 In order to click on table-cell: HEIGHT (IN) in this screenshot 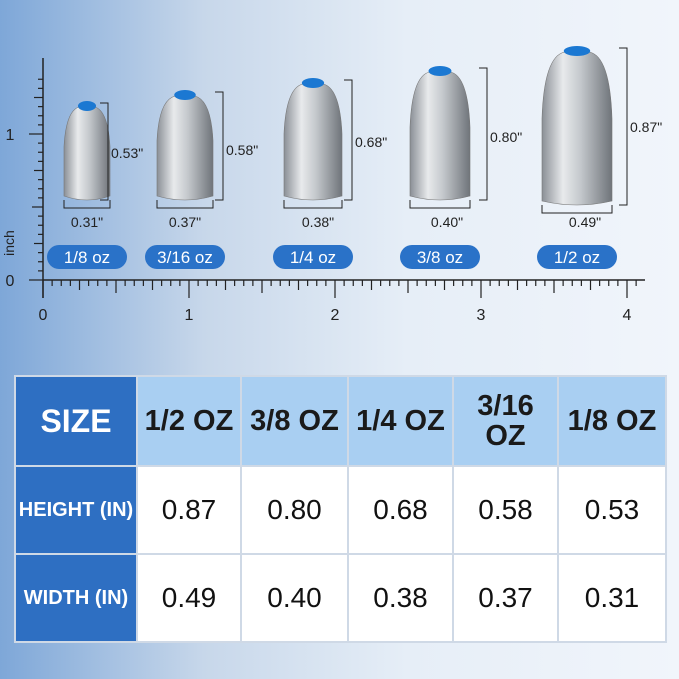, I will do `click(76, 510)`.